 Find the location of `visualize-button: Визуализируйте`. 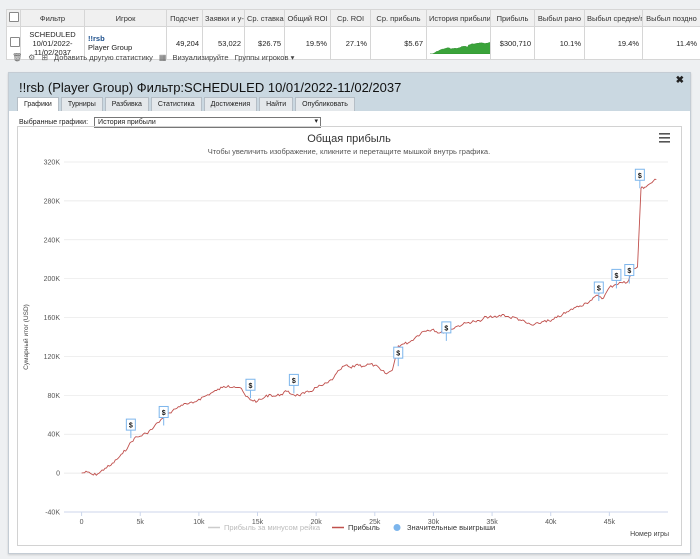

visualize-button: Визуализируйте is located at coordinates (200, 57).